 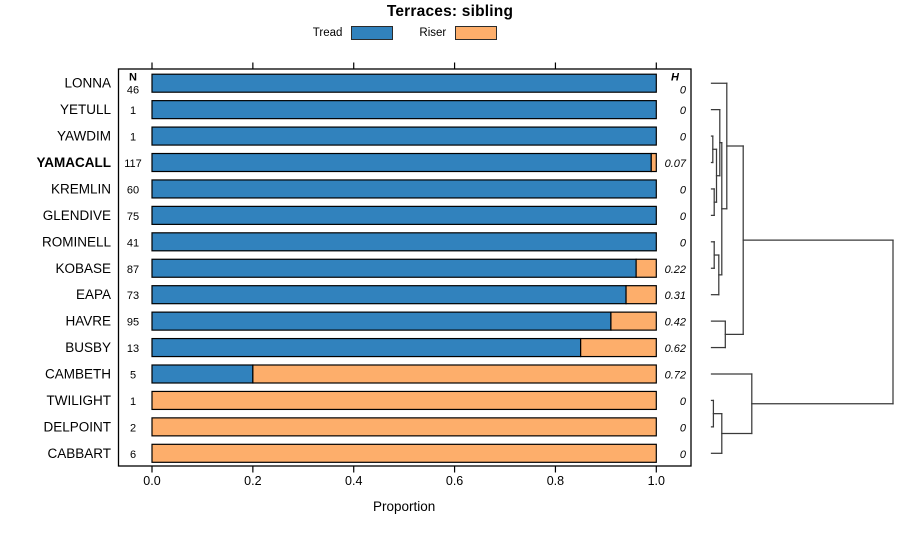 What do you see at coordinates (133, 78) in the screenshot?
I see `n-column-header: N` at bounding box center [133, 78].